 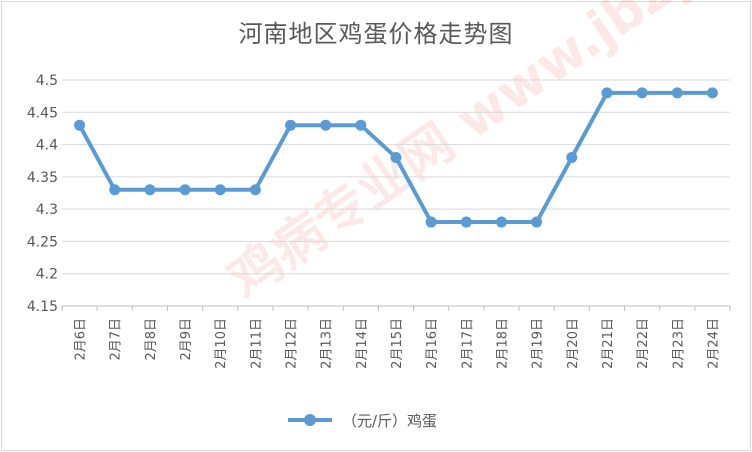 What do you see at coordinates (502, 343) in the screenshot?
I see `x-tick-label: 2月18日` at bounding box center [502, 343].